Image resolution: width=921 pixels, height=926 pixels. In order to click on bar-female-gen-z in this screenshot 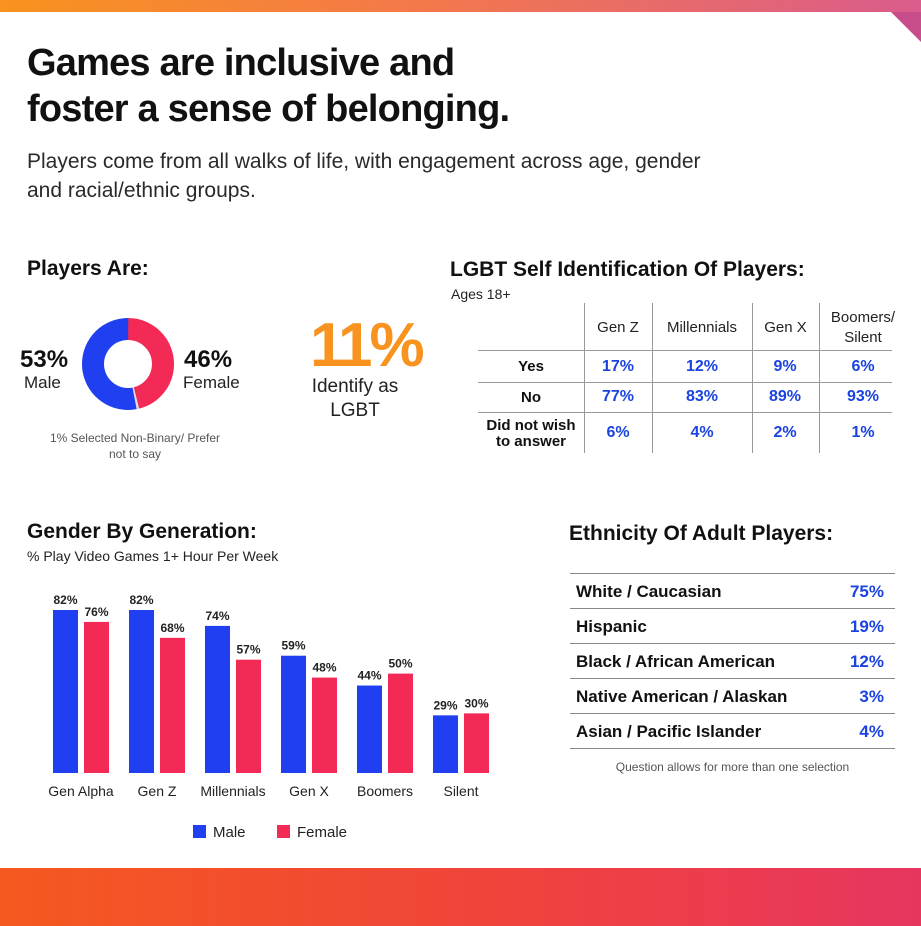, I will do `click(172, 705)`.